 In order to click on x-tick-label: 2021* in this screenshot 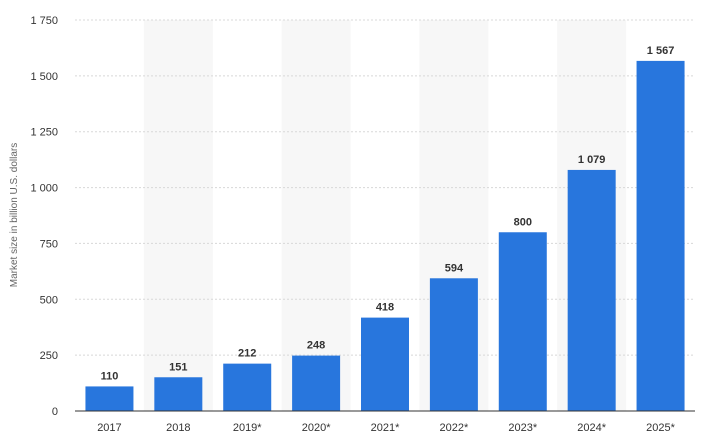, I will do `click(385, 428)`.